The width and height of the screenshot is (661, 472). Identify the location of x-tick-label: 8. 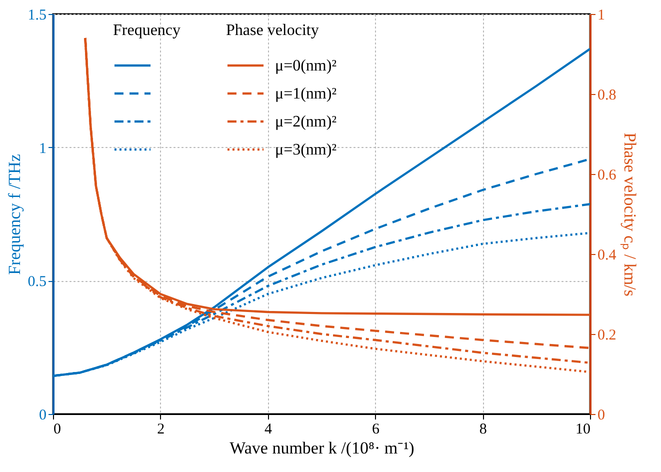
(483, 430).